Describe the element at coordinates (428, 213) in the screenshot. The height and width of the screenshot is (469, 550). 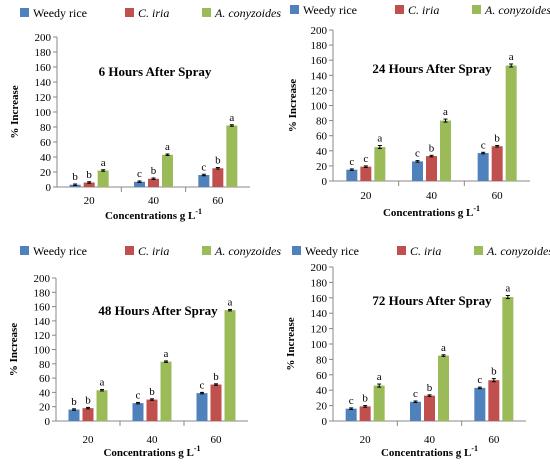
I see `x-axis-title-text: Concentrations g L` at that location.